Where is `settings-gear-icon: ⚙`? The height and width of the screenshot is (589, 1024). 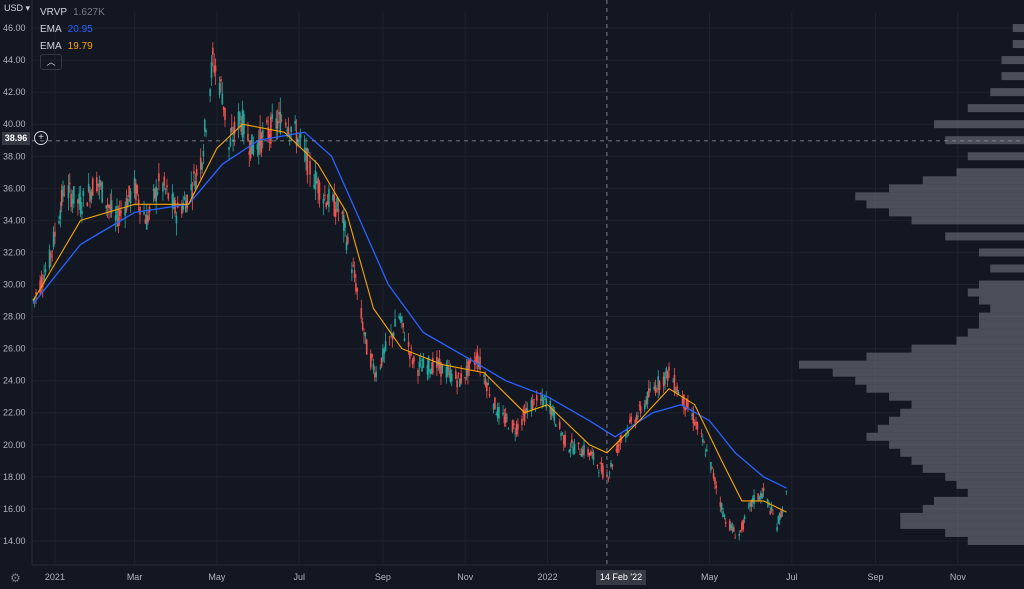
settings-gear-icon: ⚙ is located at coordinates (15, 578).